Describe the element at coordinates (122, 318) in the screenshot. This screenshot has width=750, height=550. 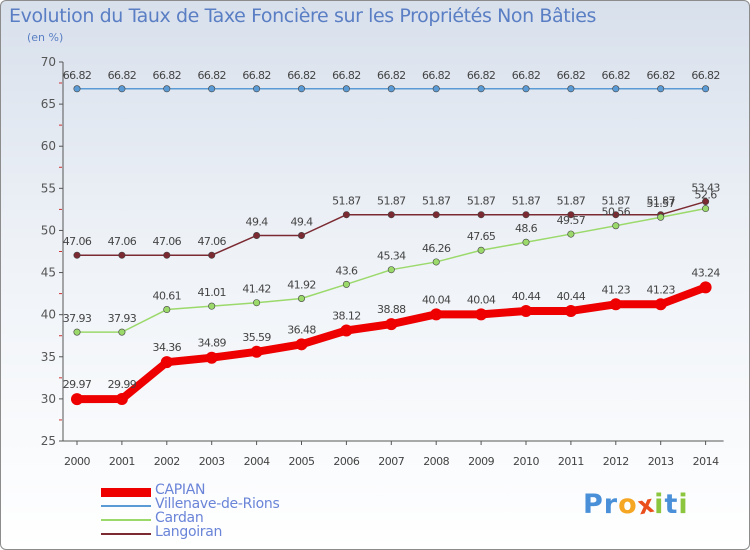
I see `data-label-cardan: 37.93` at that location.